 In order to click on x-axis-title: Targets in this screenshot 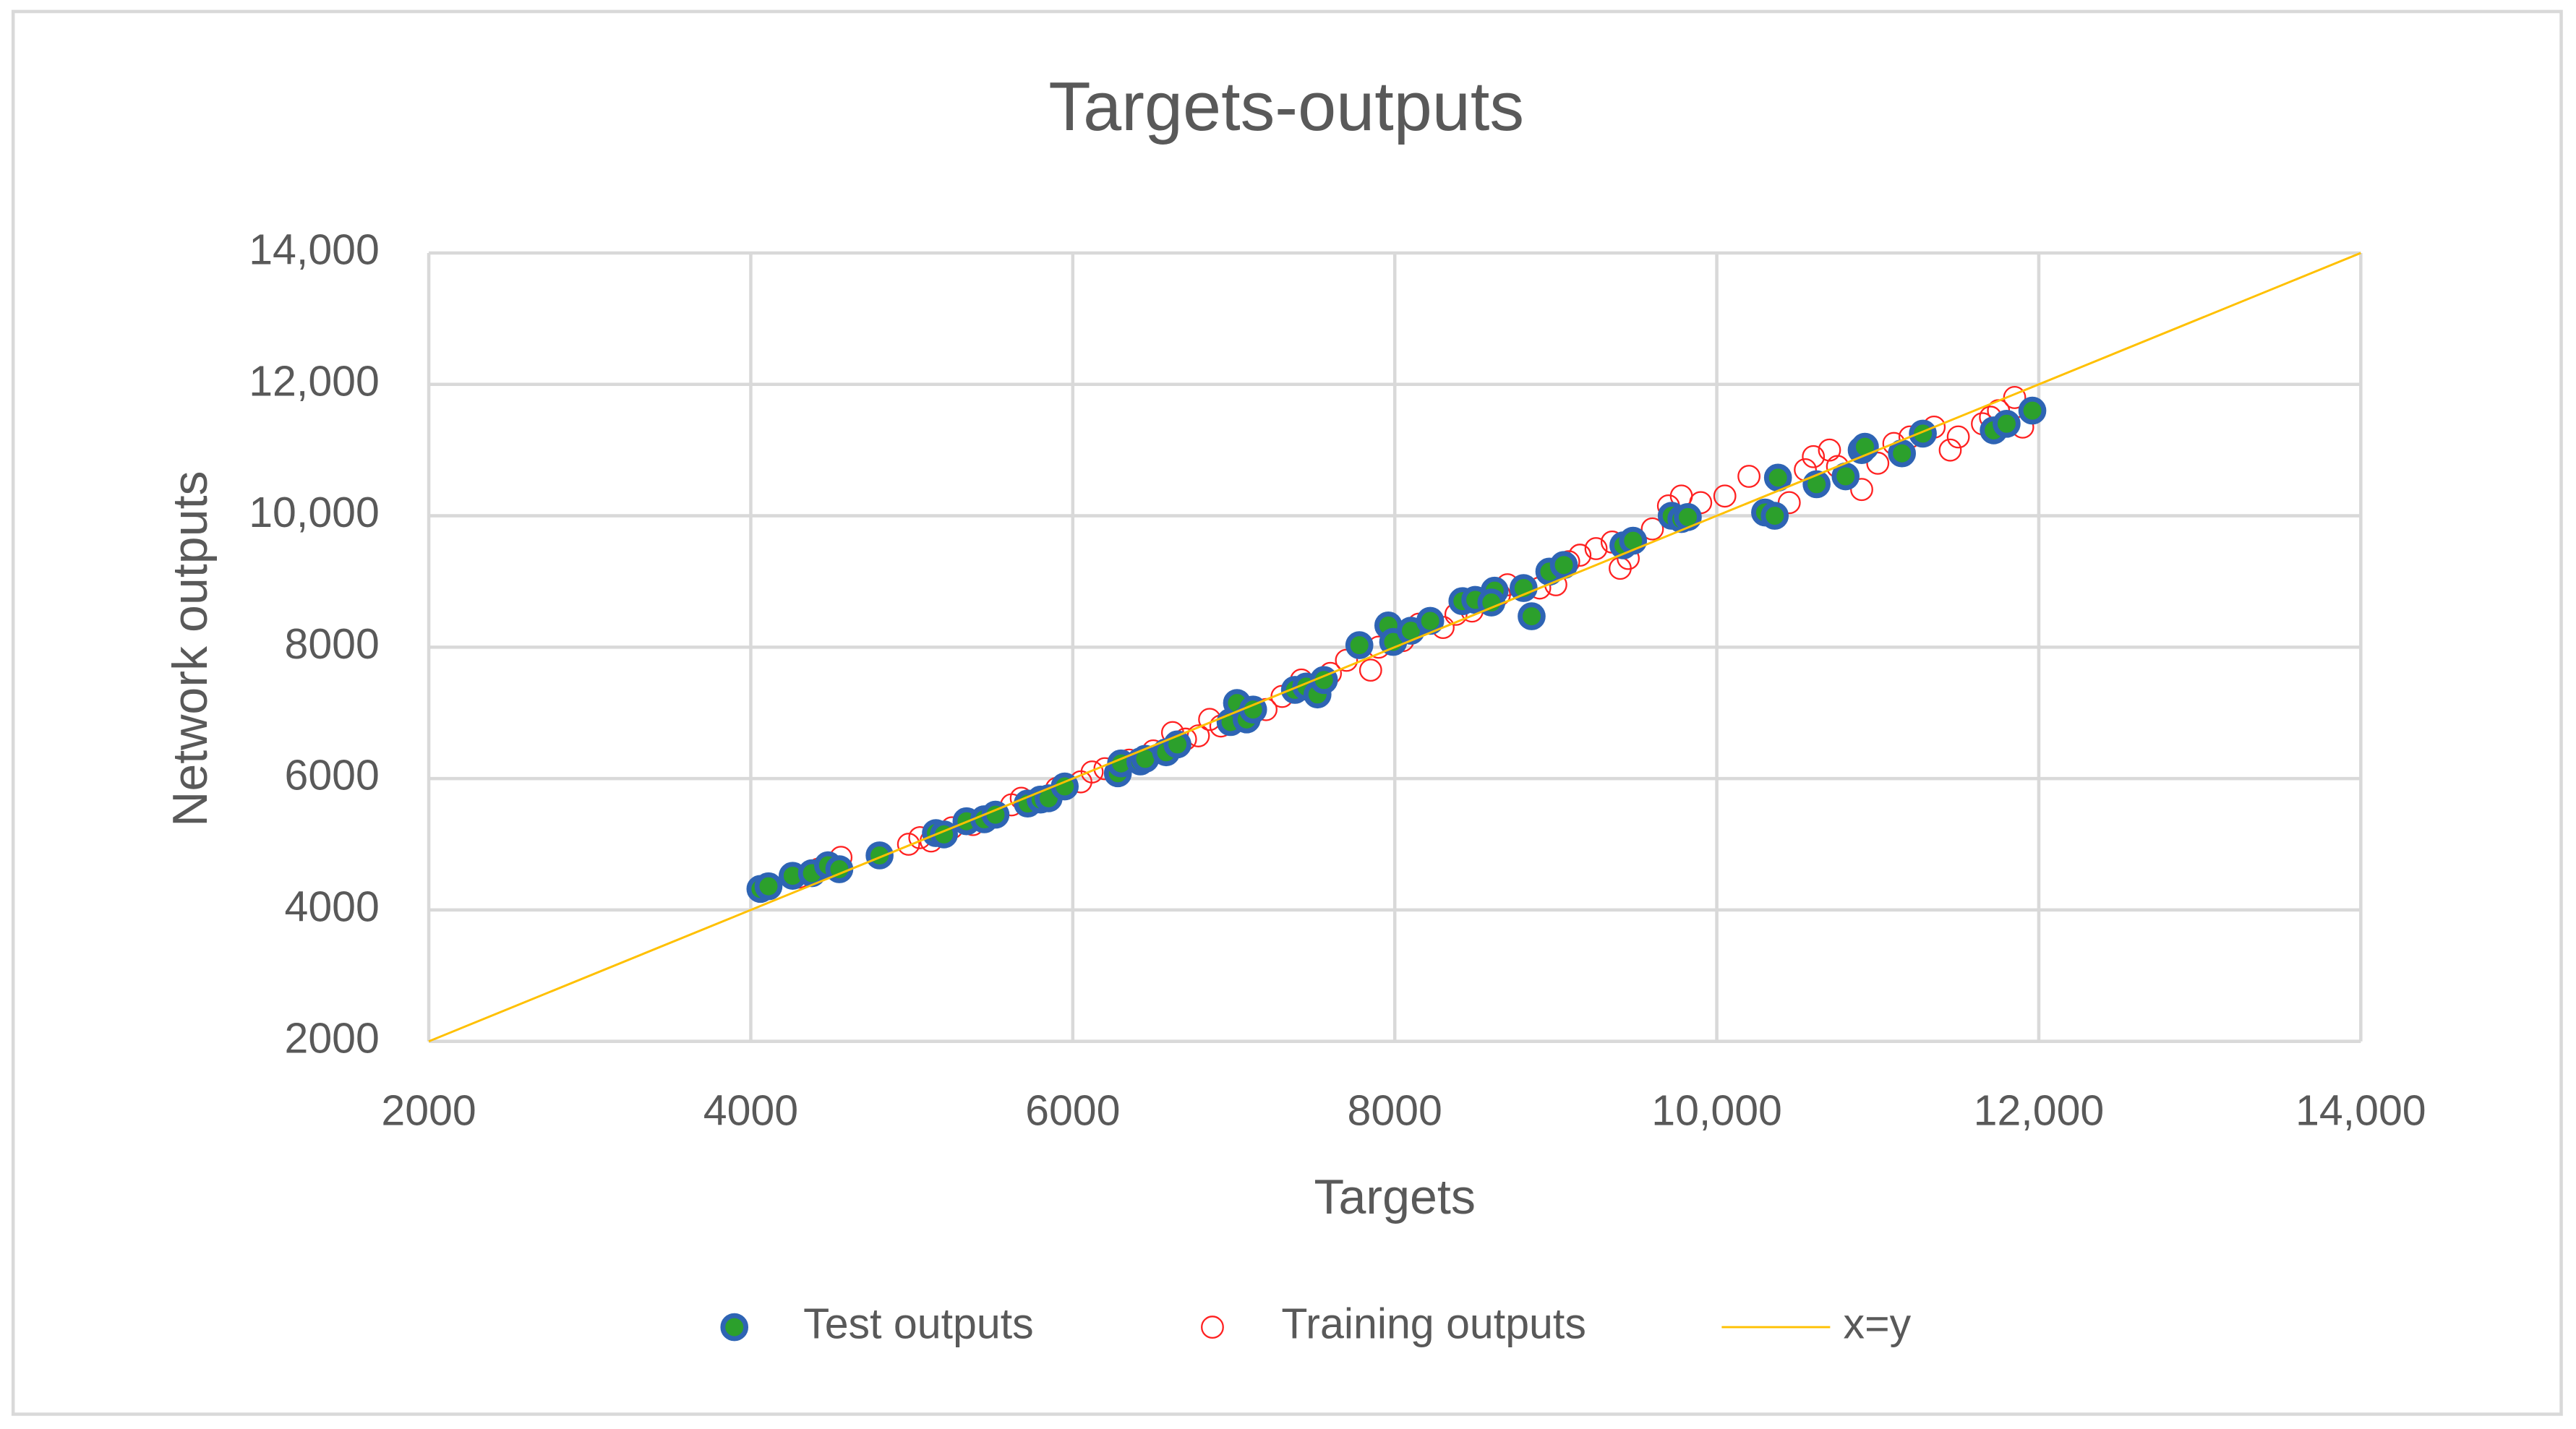, I will do `click(1395, 1197)`.